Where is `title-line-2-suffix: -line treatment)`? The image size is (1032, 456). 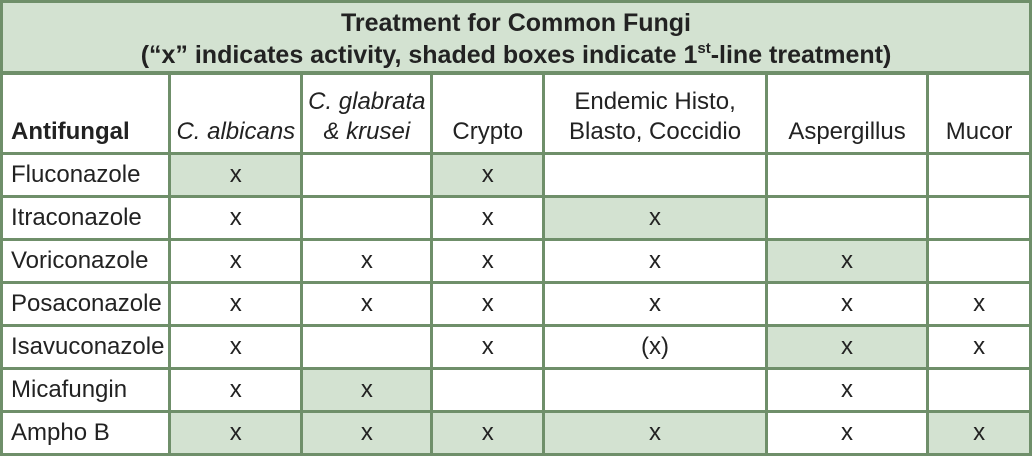 title-line-2-suffix: -line treatment) is located at coordinates (801, 55).